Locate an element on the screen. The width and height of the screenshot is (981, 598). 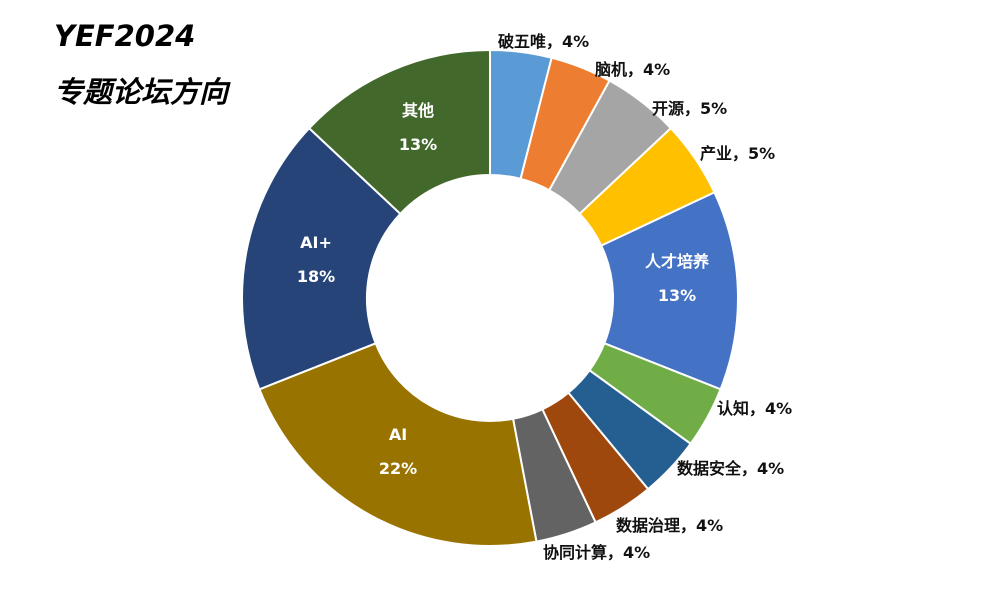
data-label-破五唯: 破五唯，4% is located at coordinates (543, 41).